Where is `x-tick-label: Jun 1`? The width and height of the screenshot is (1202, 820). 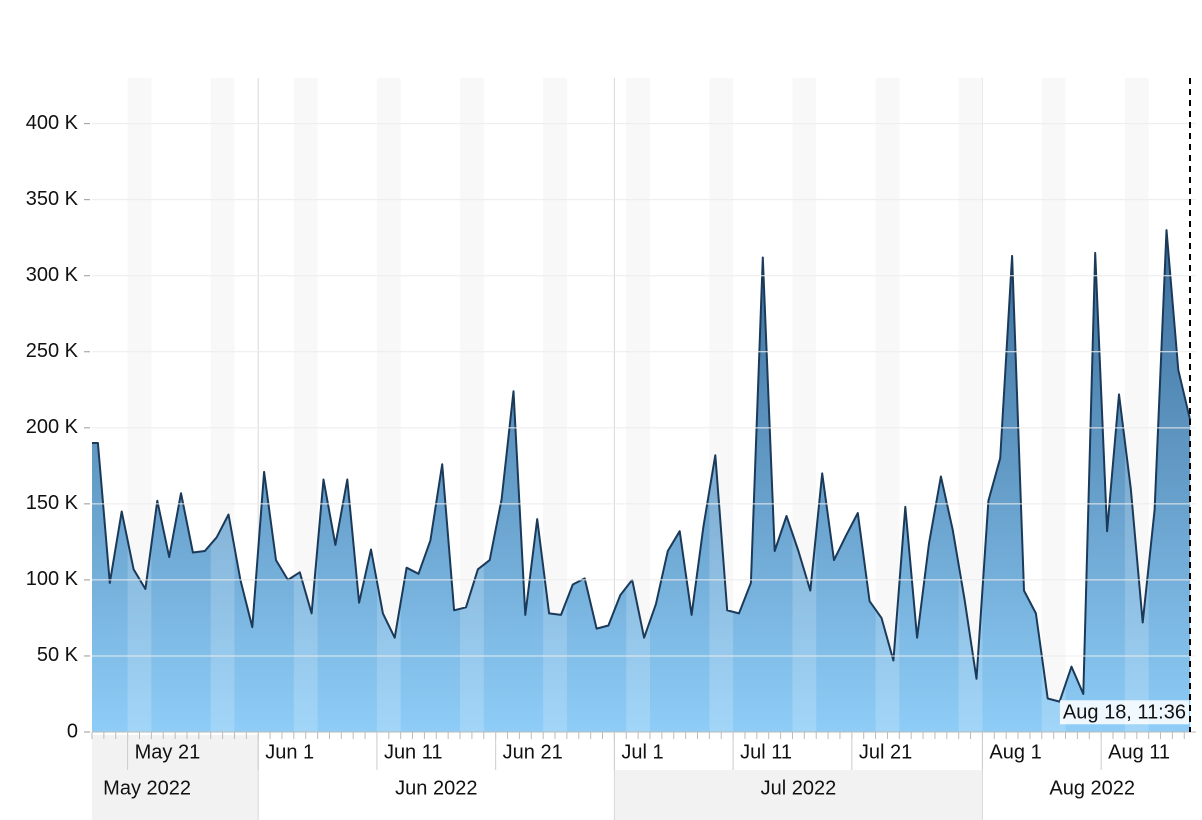
x-tick-label: Jun 1 is located at coordinates (289, 752).